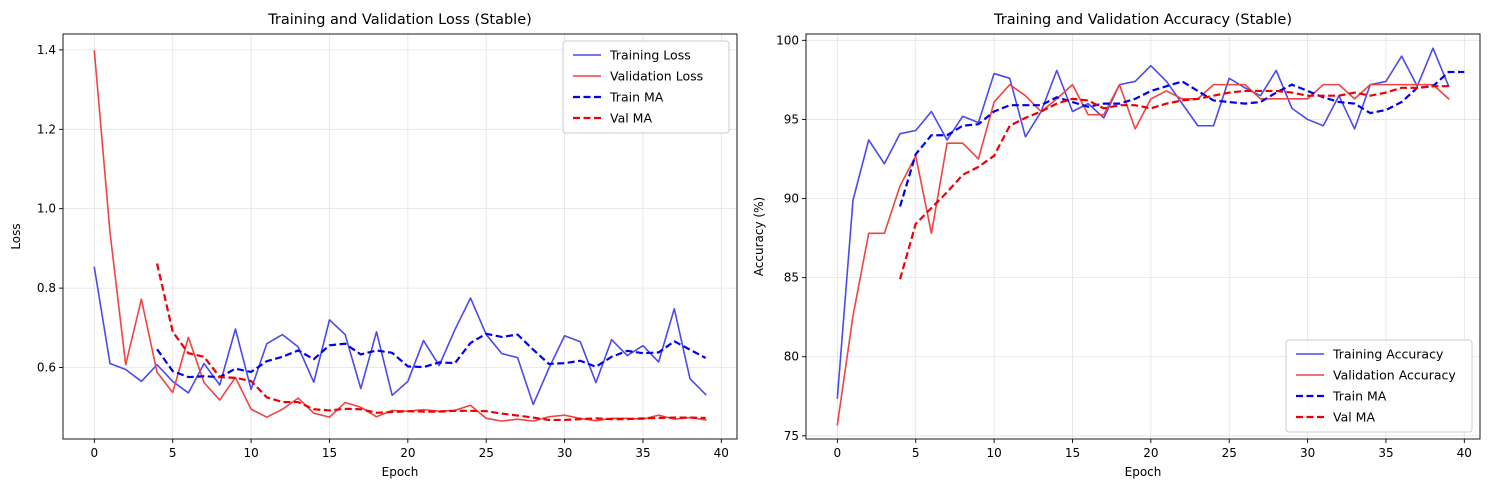 Image resolution: width=1489 pixels, height=490 pixels. I want to click on legend-entry: Validation Loss, so click(656, 76).